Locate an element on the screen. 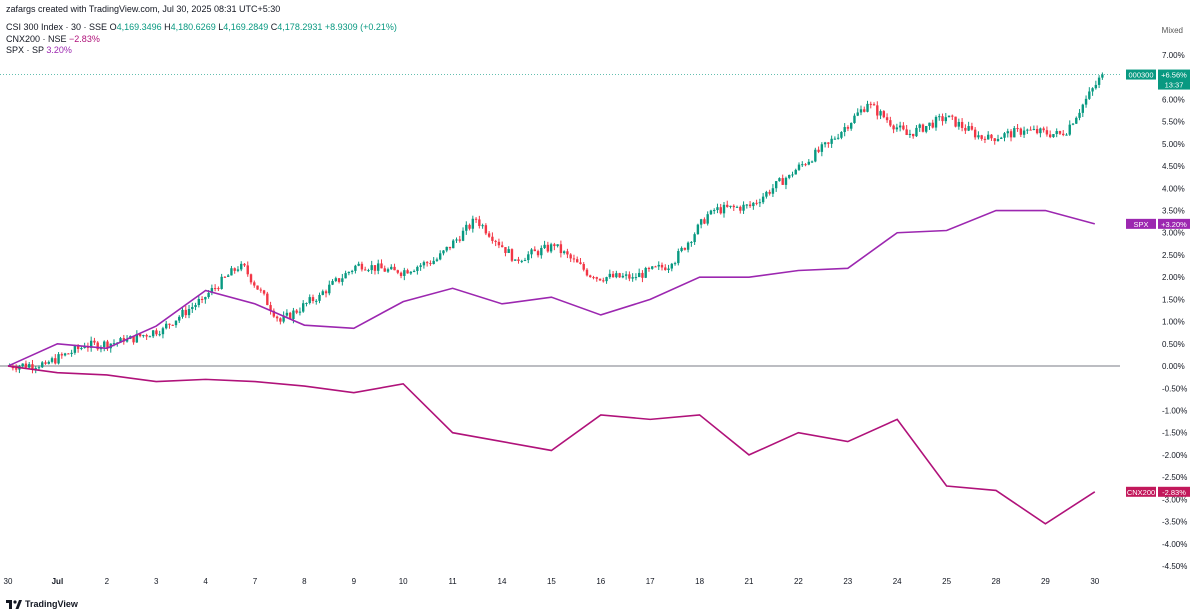  compare-legend-spx: SPX · SP 3.20% is located at coordinates (39, 50).